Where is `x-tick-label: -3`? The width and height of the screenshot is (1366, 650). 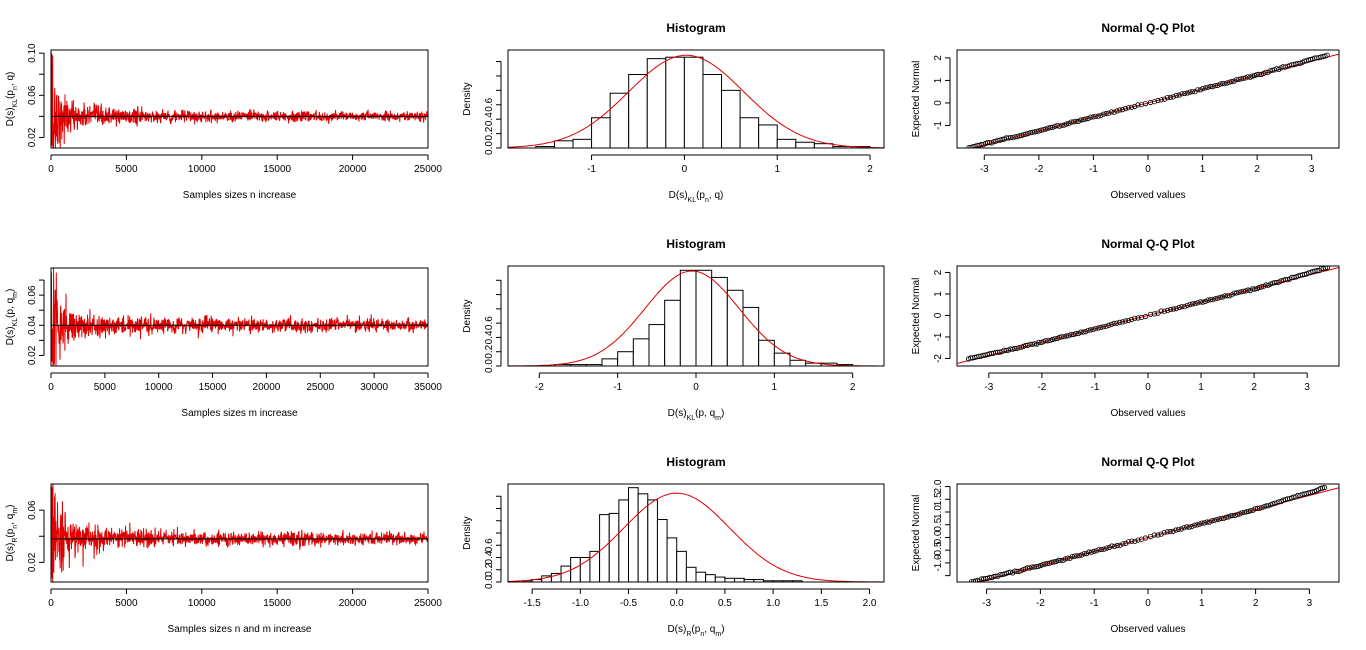
x-tick-label: -3 is located at coordinates (986, 603).